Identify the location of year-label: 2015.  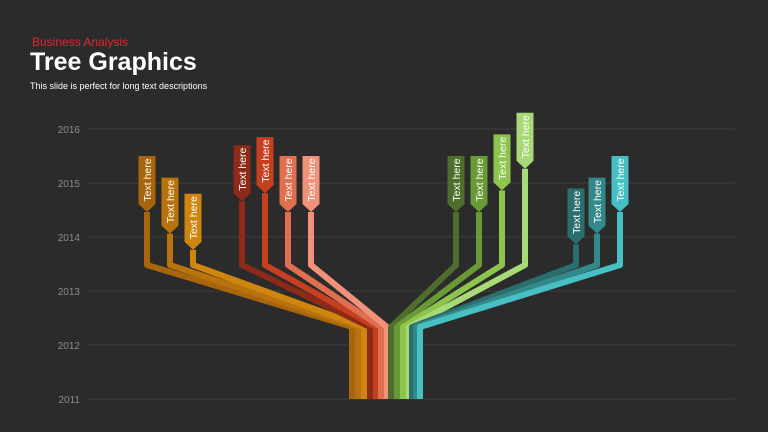
(69, 184).